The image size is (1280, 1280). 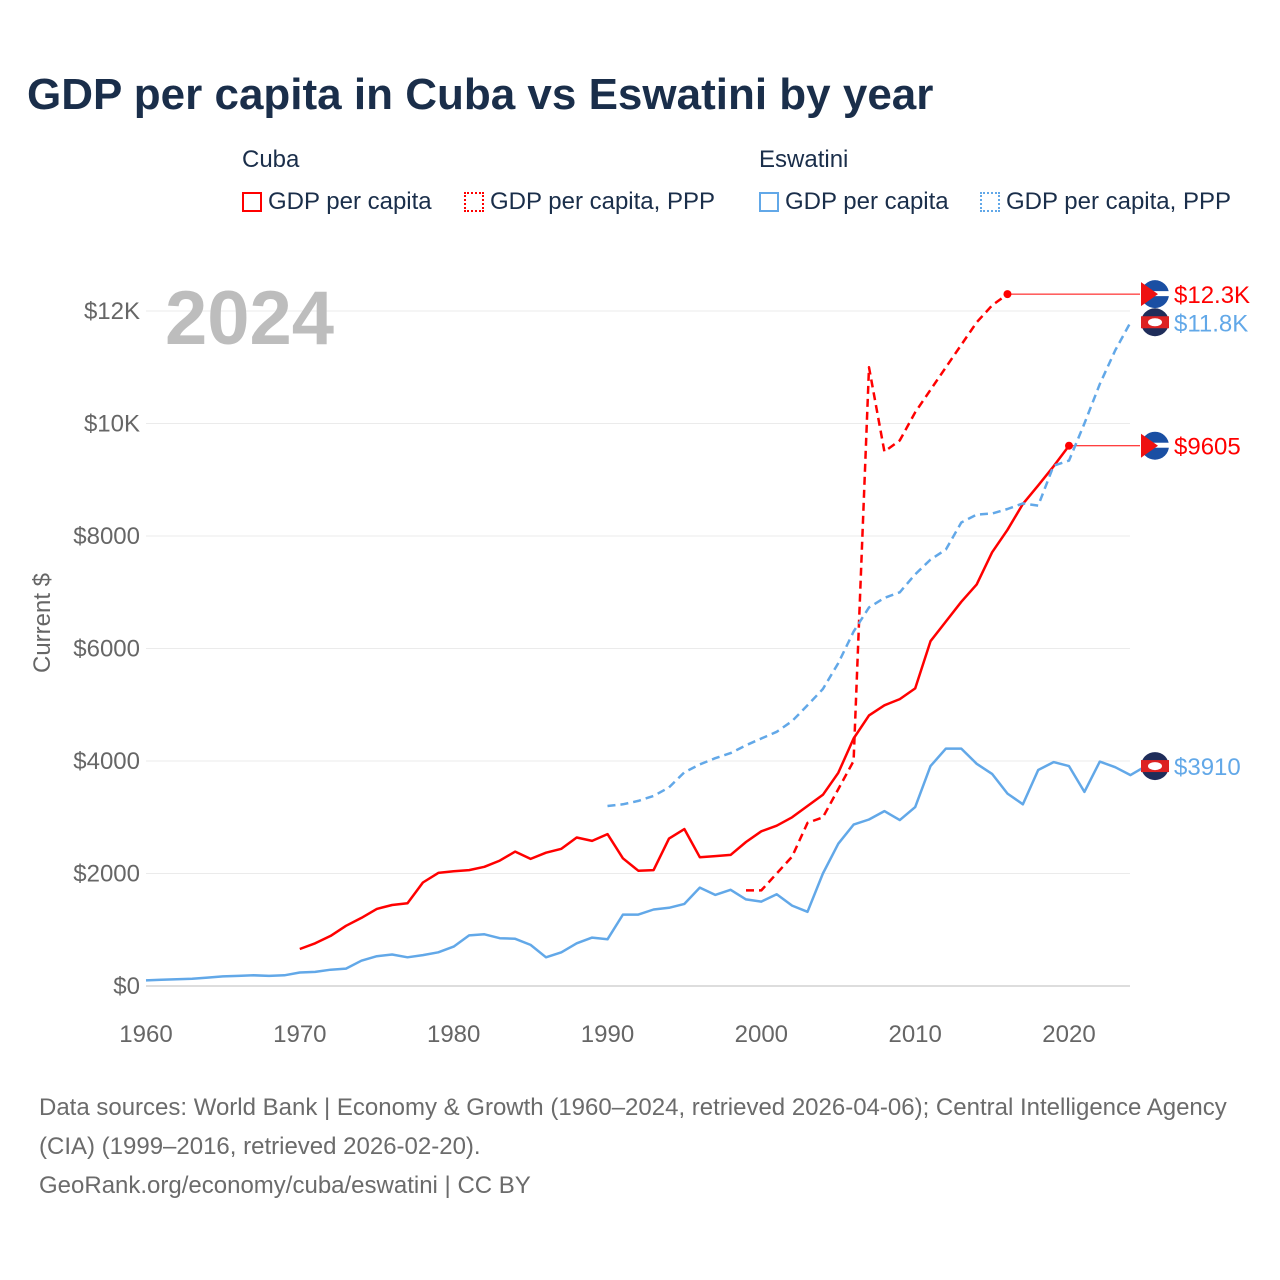 I want to click on y-tick-label: $8000, so click(x=106, y=536).